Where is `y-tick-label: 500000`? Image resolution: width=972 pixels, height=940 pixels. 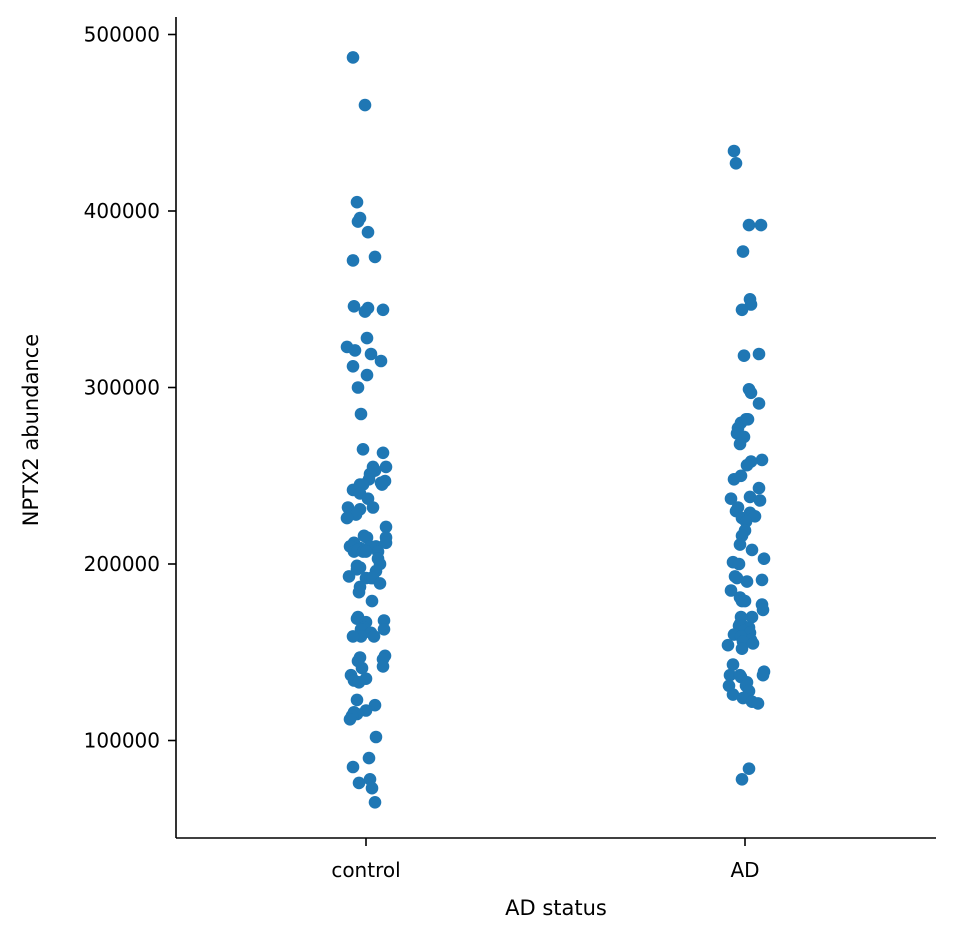 y-tick-label: 500000 is located at coordinates (122, 35).